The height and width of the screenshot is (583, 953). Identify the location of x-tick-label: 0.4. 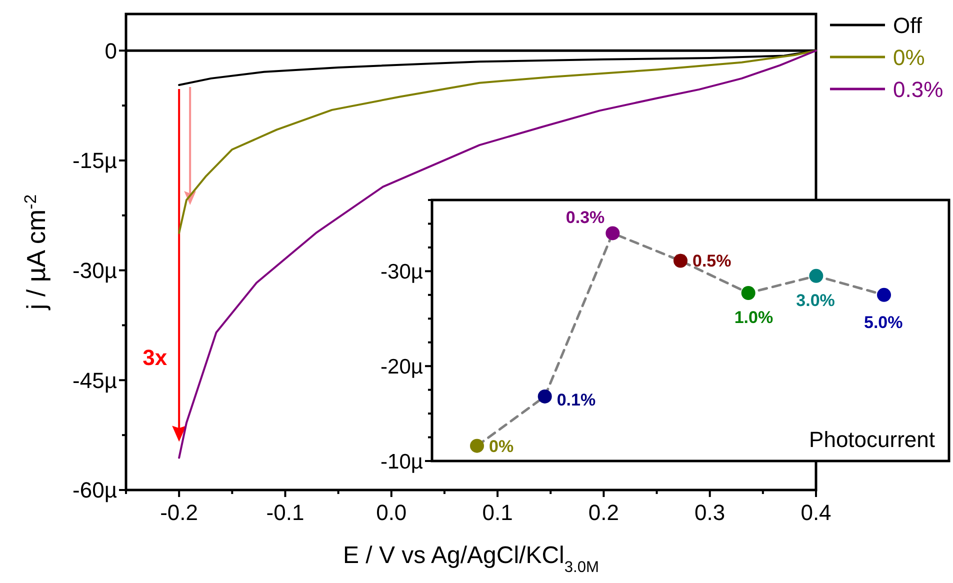
(816, 512).